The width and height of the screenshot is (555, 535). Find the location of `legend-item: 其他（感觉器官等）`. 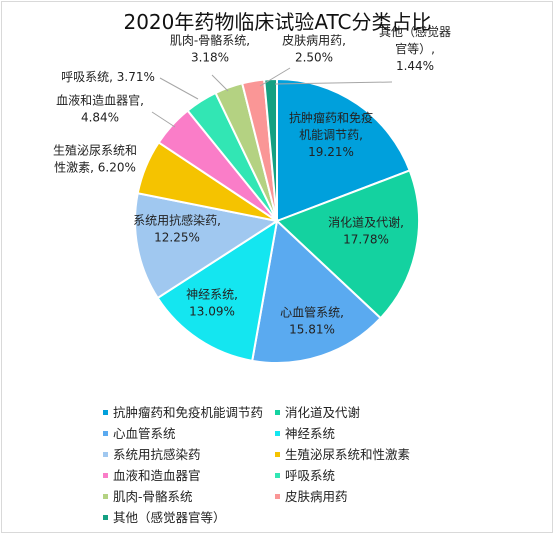

legend-item: 其他（感觉器官等） is located at coordinates (164, 516).